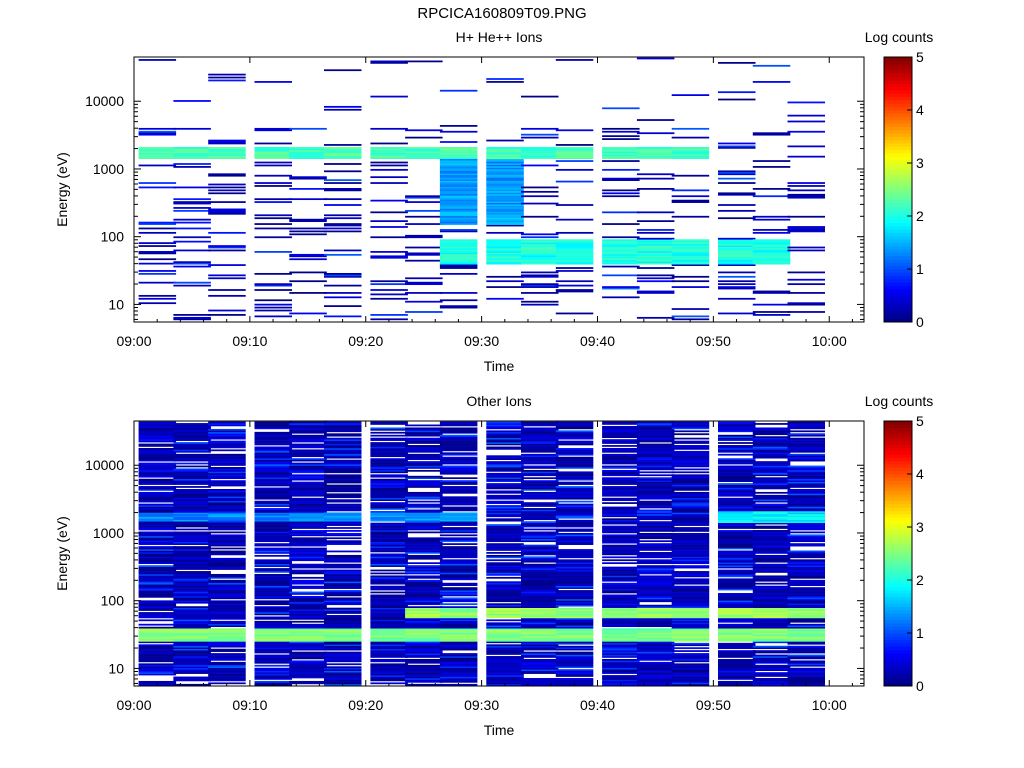  I want to click on x-tick-label: 09:50, so click(713, 341).